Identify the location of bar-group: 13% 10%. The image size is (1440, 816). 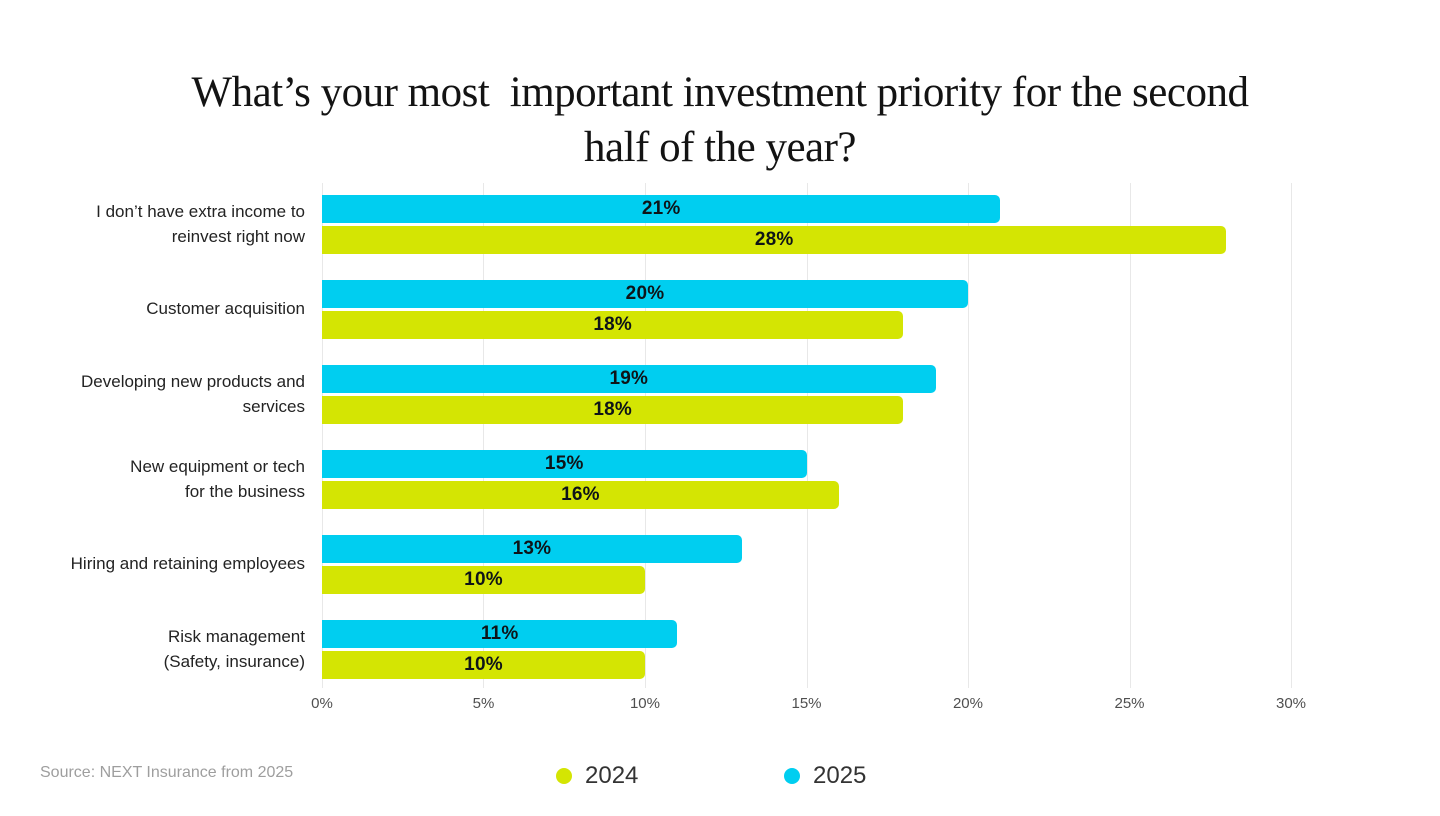
(806, 564).